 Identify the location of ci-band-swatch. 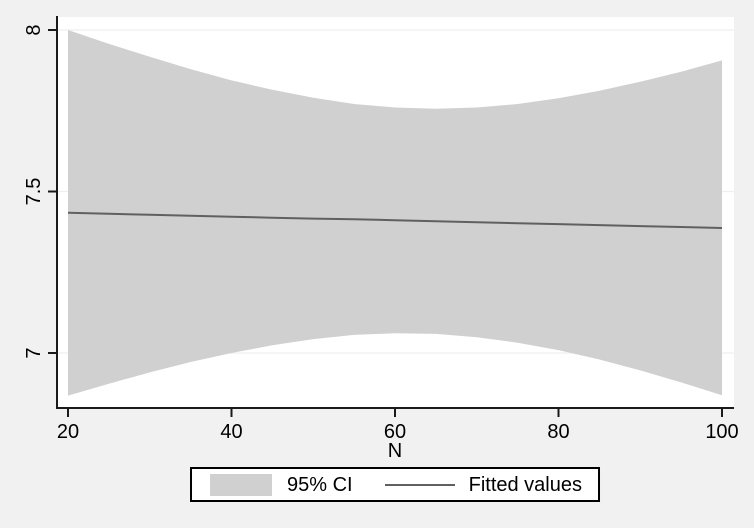
(241, 484).